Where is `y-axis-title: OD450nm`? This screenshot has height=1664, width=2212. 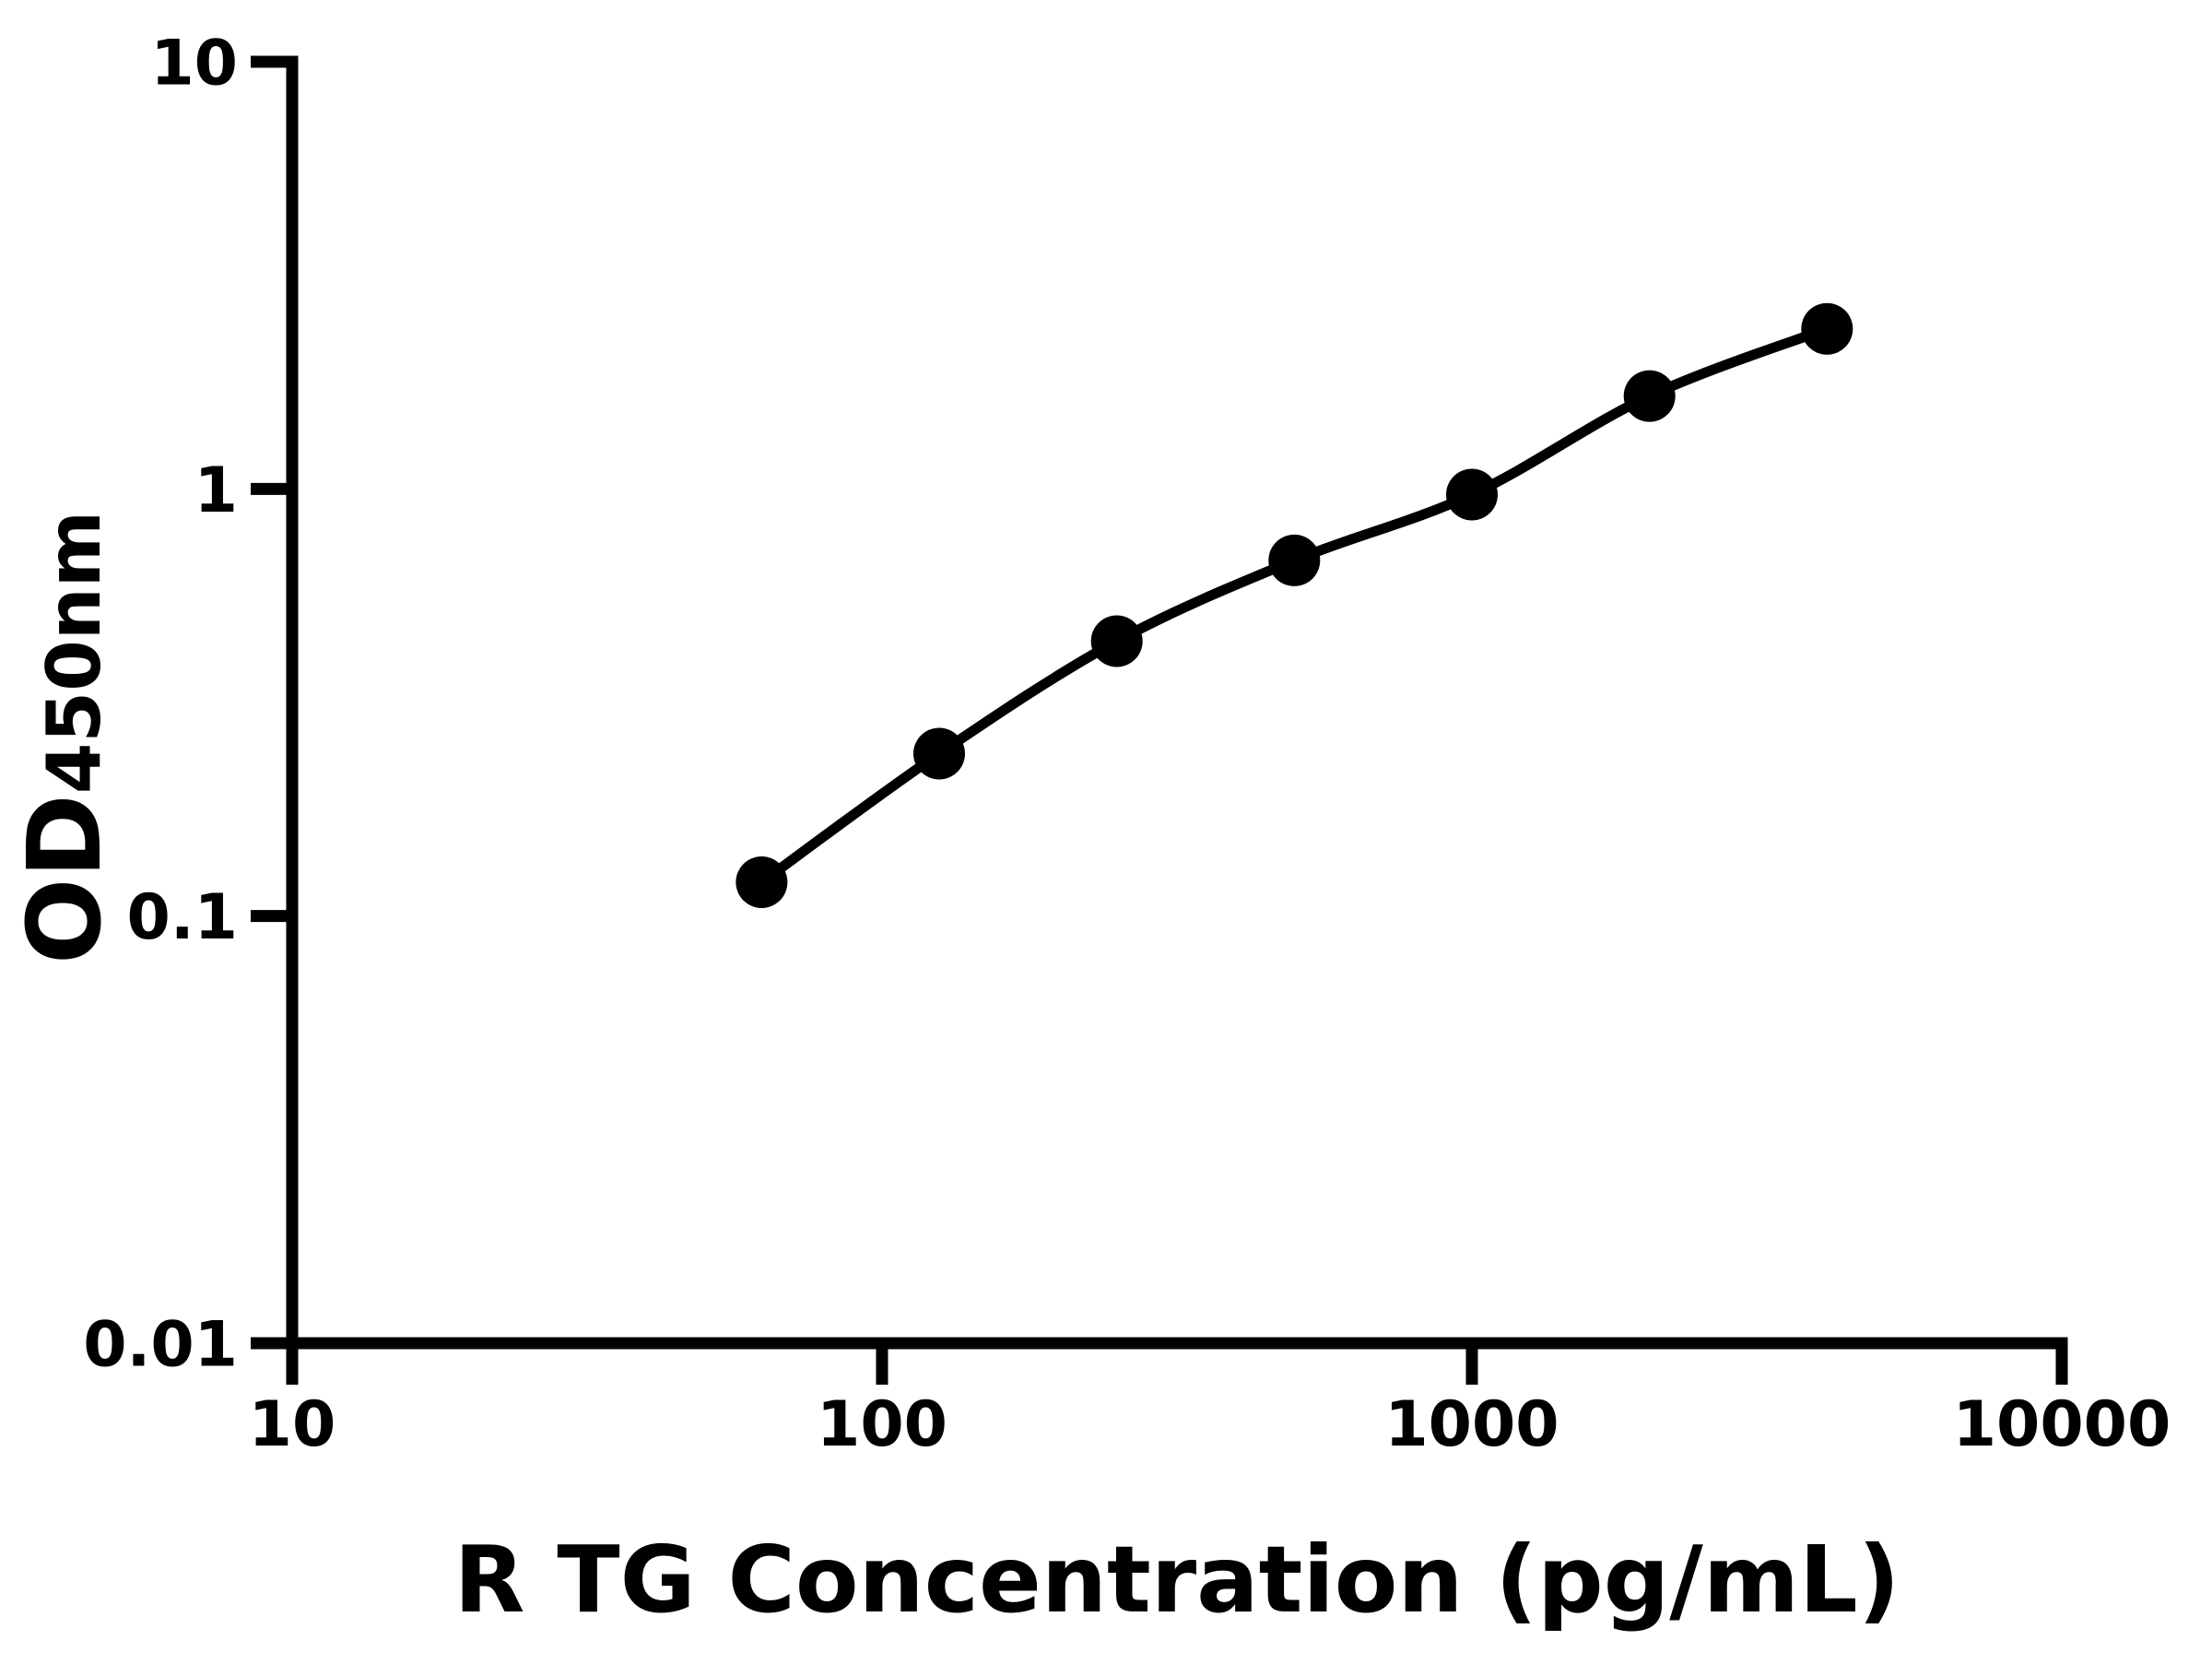
y-axis-title: OD450nm is located at coordinates (65, 737).